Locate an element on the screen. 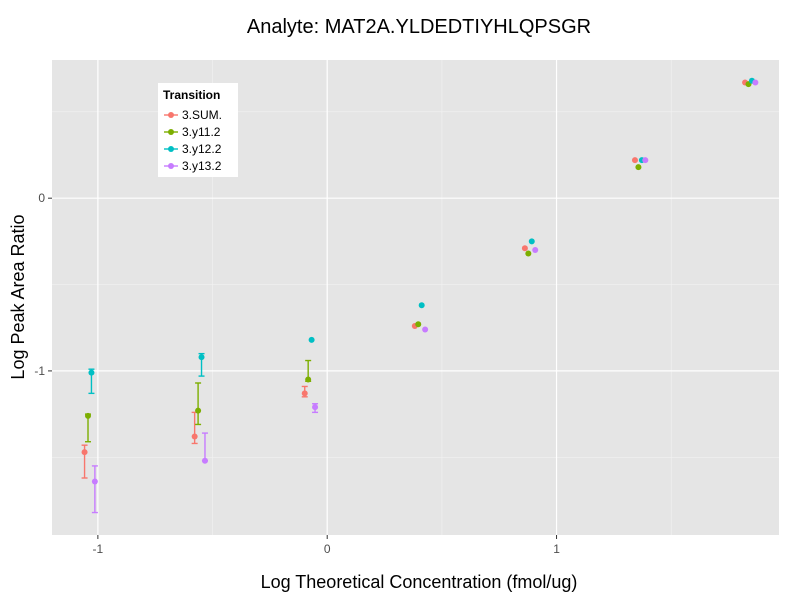 This screenshot has width=800, height=600. x-axis-title: Log Theoretical Concentration (fmol/ug) is located at coordinates (419, 582).